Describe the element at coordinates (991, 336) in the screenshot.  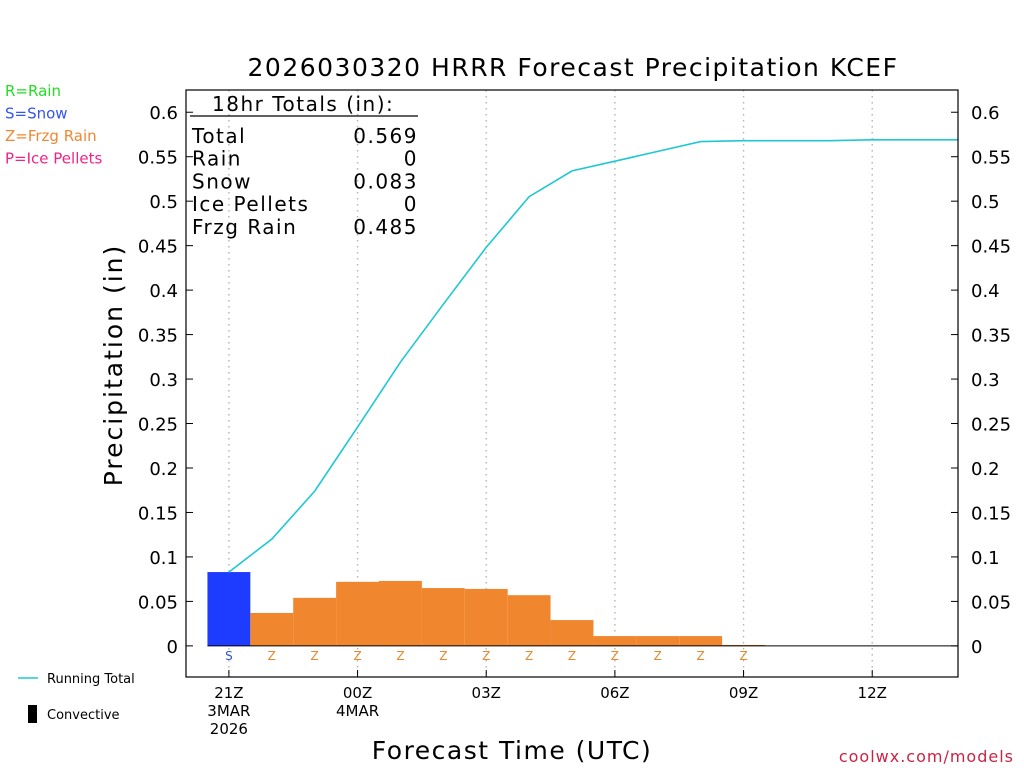
I see `y-tick-label-right: 0.35` at that location.